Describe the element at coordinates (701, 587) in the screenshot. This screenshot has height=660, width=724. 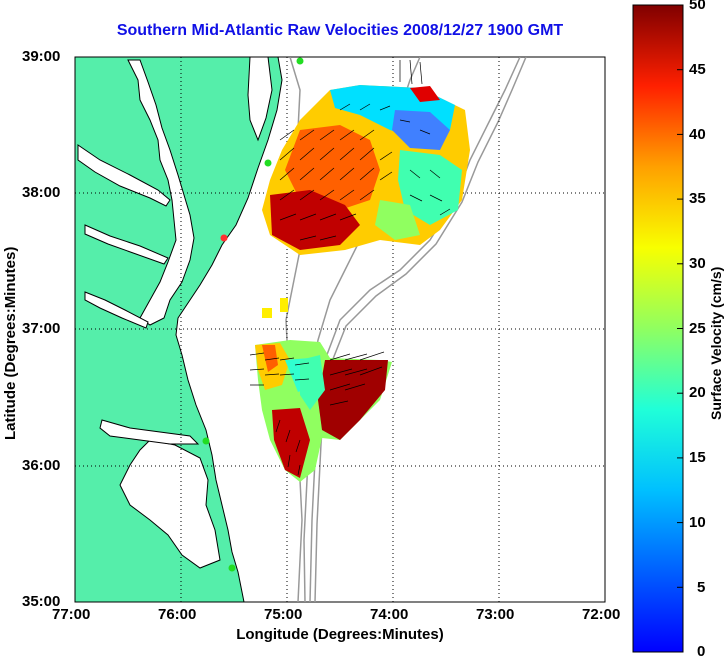
I see `colorbar-tick-label: 5` at that location.